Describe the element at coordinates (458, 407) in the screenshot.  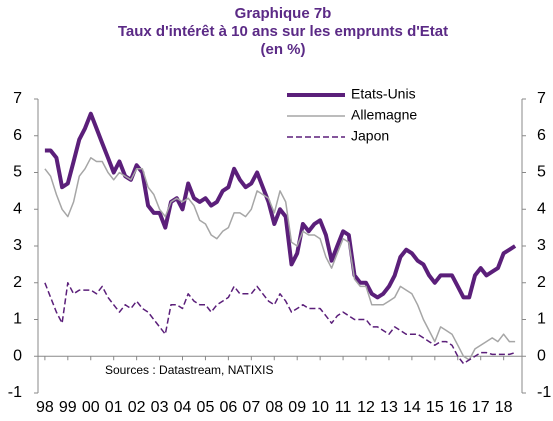
I see `x-tick-label: 16` at that location.